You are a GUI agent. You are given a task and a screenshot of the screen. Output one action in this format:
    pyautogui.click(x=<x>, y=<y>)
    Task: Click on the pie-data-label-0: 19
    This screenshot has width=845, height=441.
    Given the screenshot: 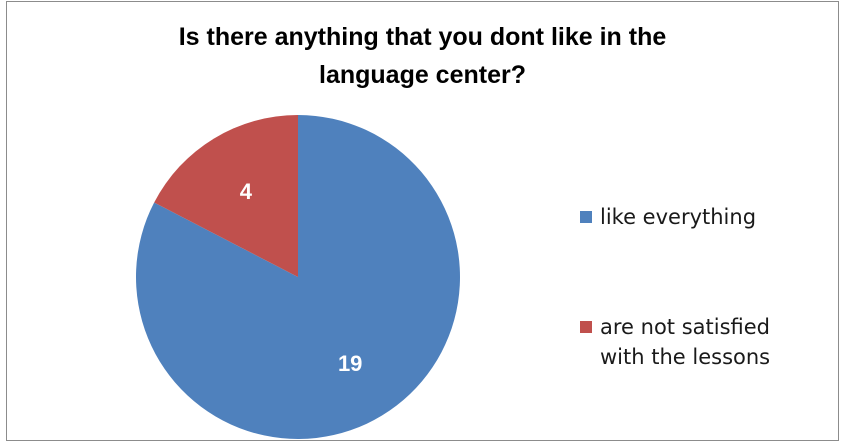 What is the action you would take?
    pyautogui.click(x=350, y=363)
    